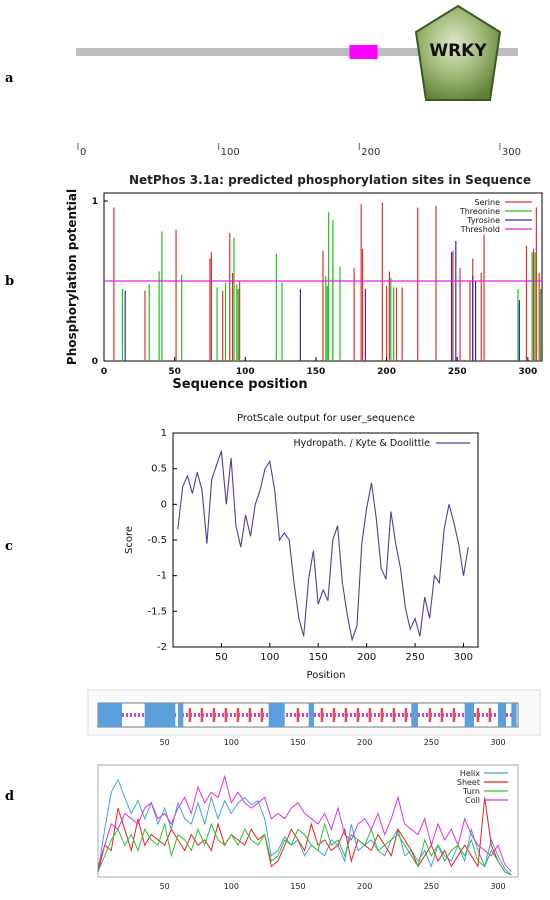 The image size is (550, 900). I want to click on structure-legend-label: Helix, so click(470, 773).